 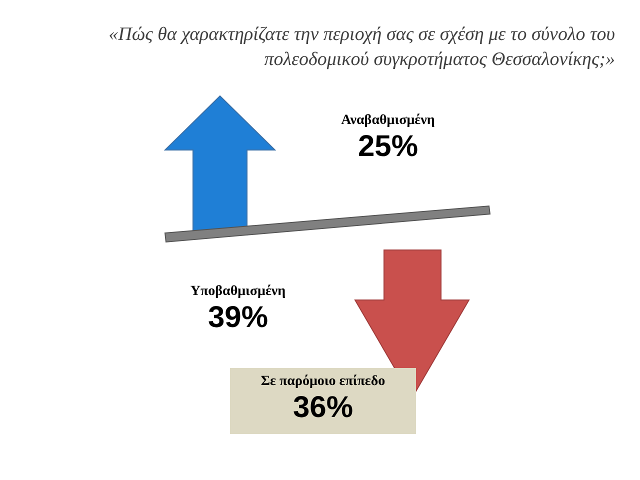 What do you see at coordinates (238, 318) in the screenshot?
I see `data-label: 39%` at bounding box center [238, 318].